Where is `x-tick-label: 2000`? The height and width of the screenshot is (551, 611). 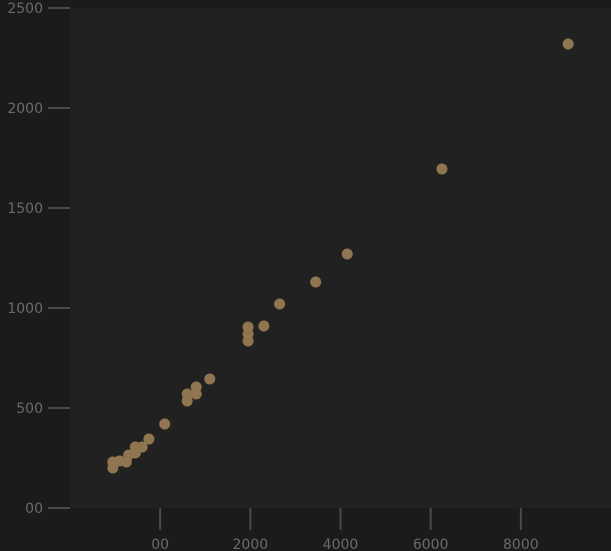
x-tick-label: 2000 is located at coordinates (251, 544).